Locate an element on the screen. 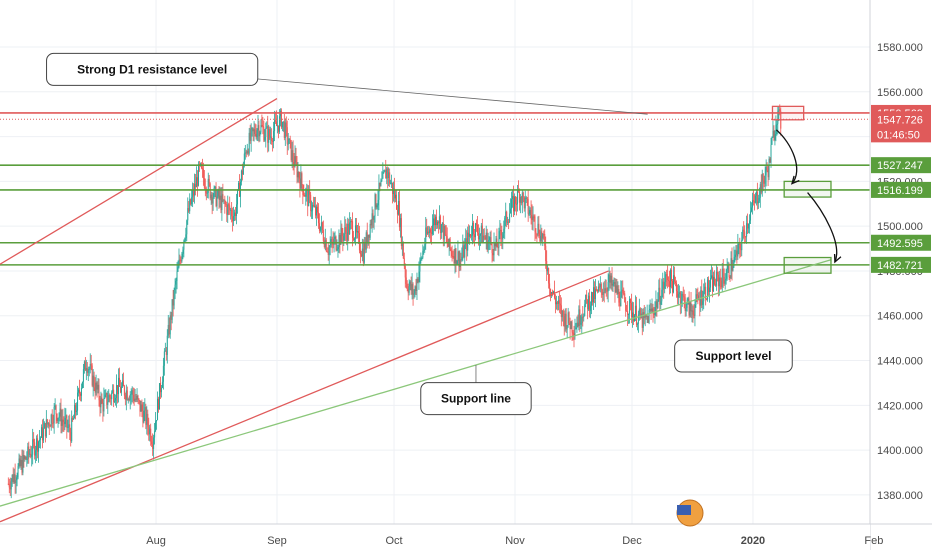 The width and height of the screenshot is (932, 550). time-tick-label: Sep is located at coordinates (277, 541).